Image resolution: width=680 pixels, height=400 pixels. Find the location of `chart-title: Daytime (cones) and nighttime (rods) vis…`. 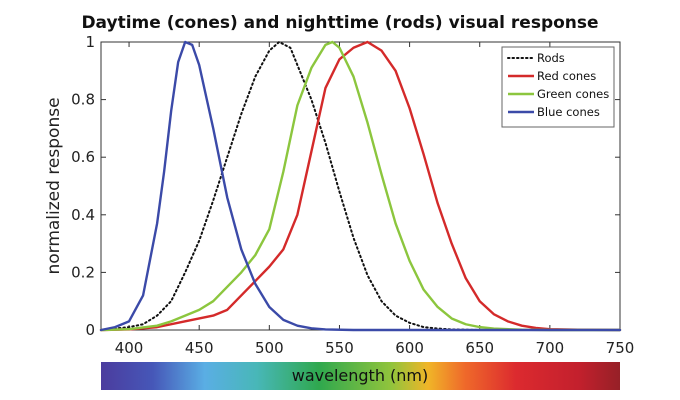

chart-title: Daytime (cones) and nighttime (rods) vis… is located at coordinates (339, 23).